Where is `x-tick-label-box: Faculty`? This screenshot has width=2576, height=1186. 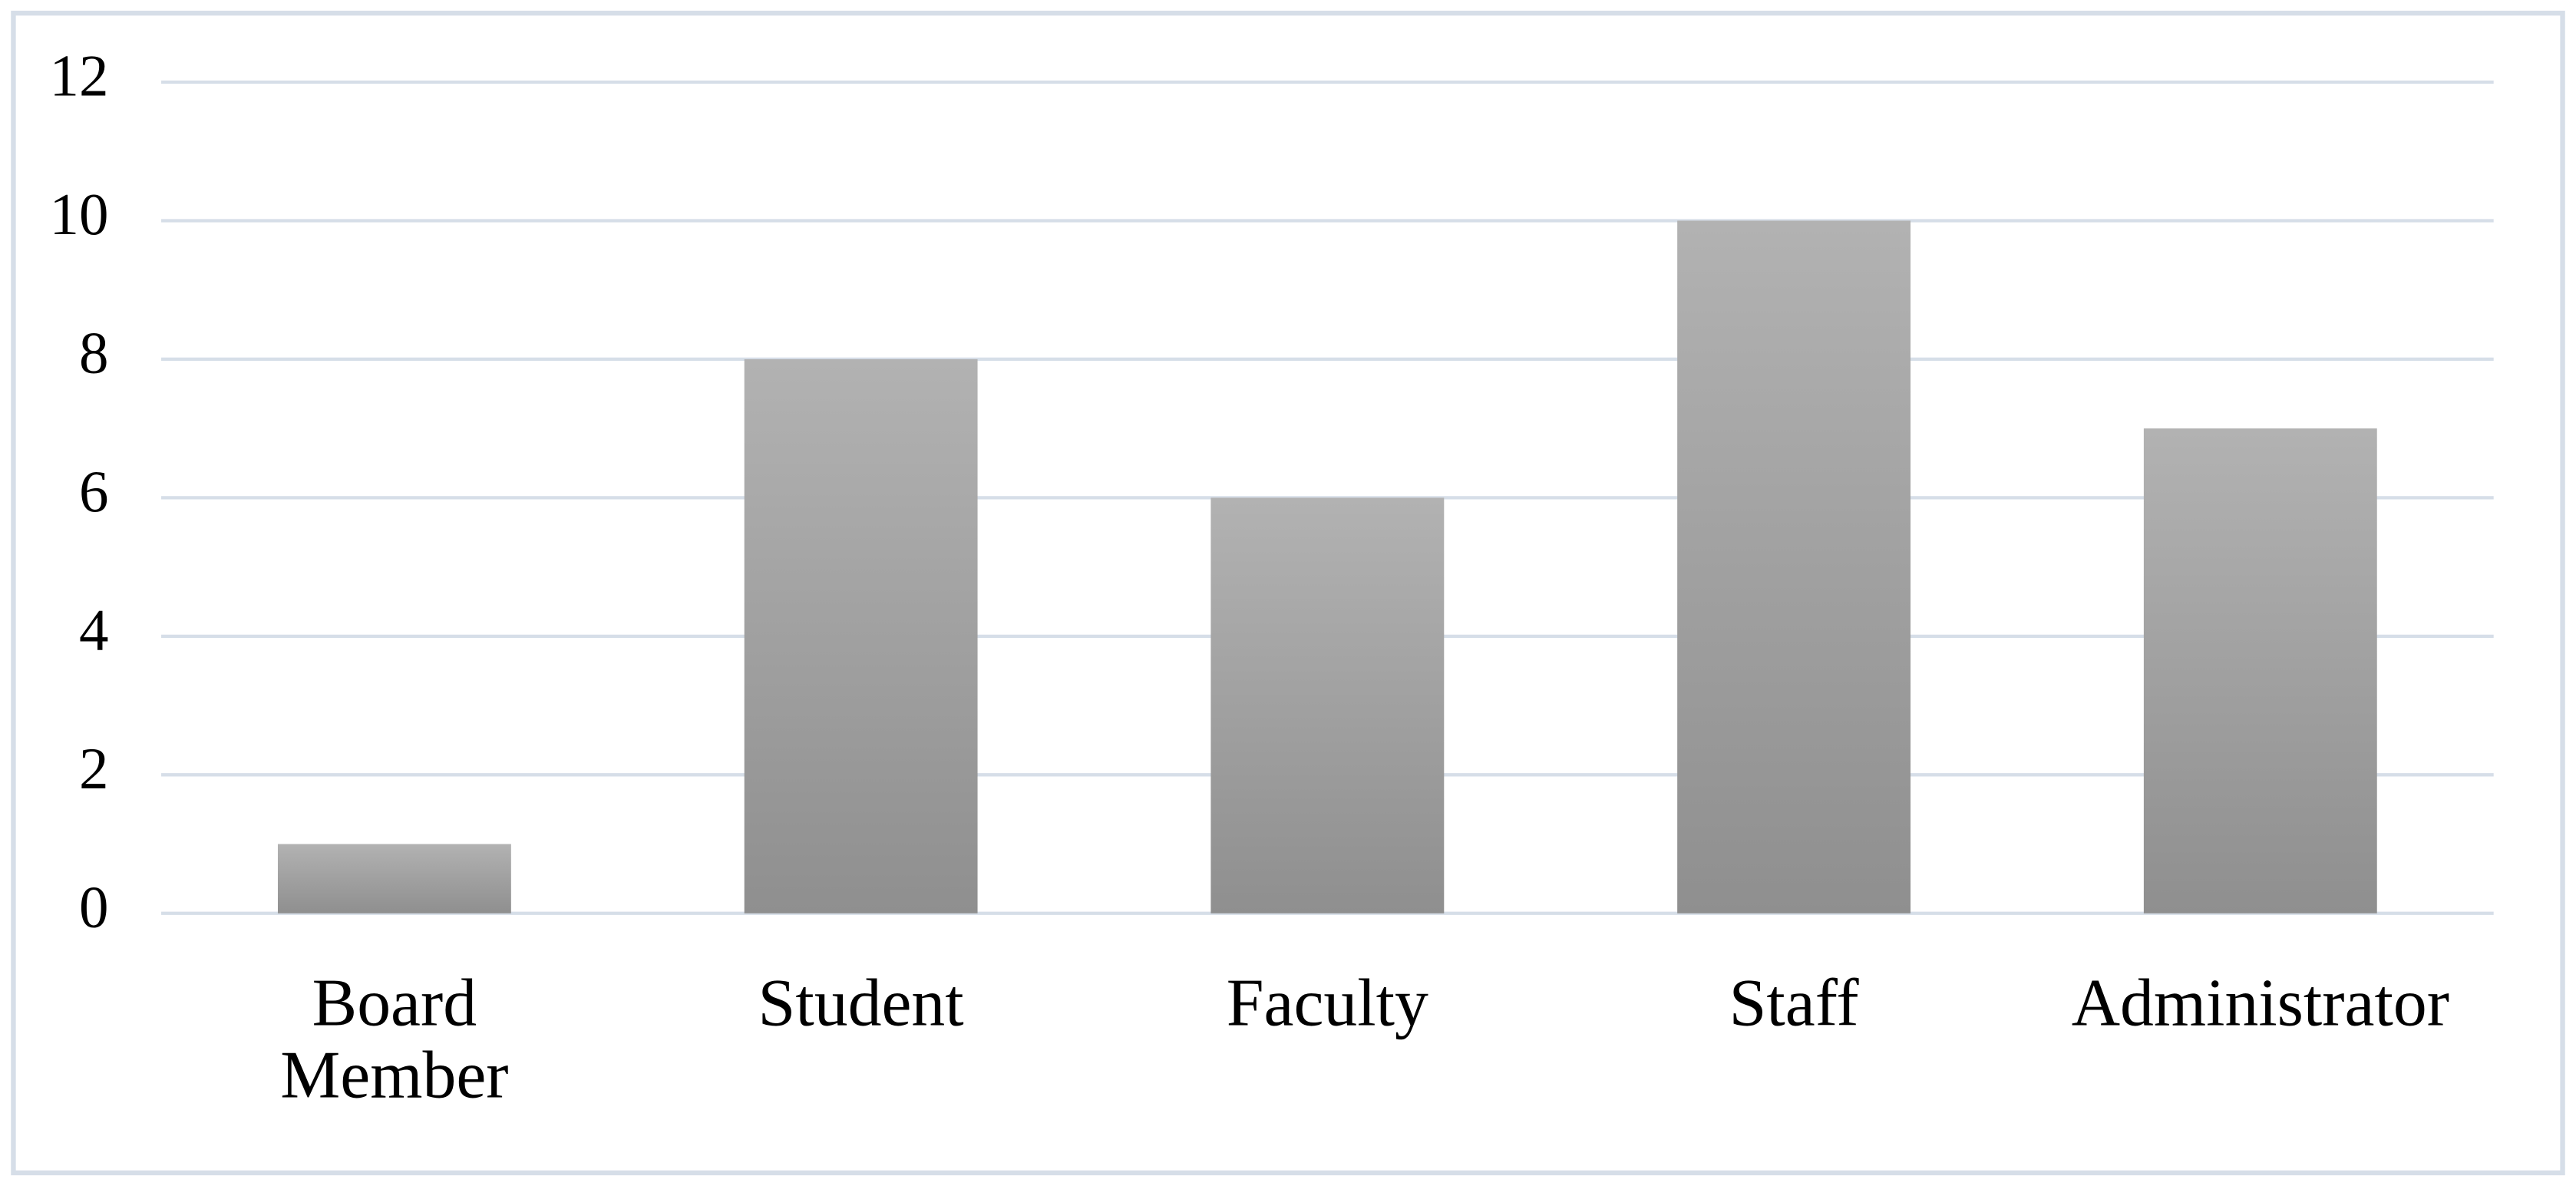 x-tick-label-box: Faculty is located at coordinates (1327, 1003).